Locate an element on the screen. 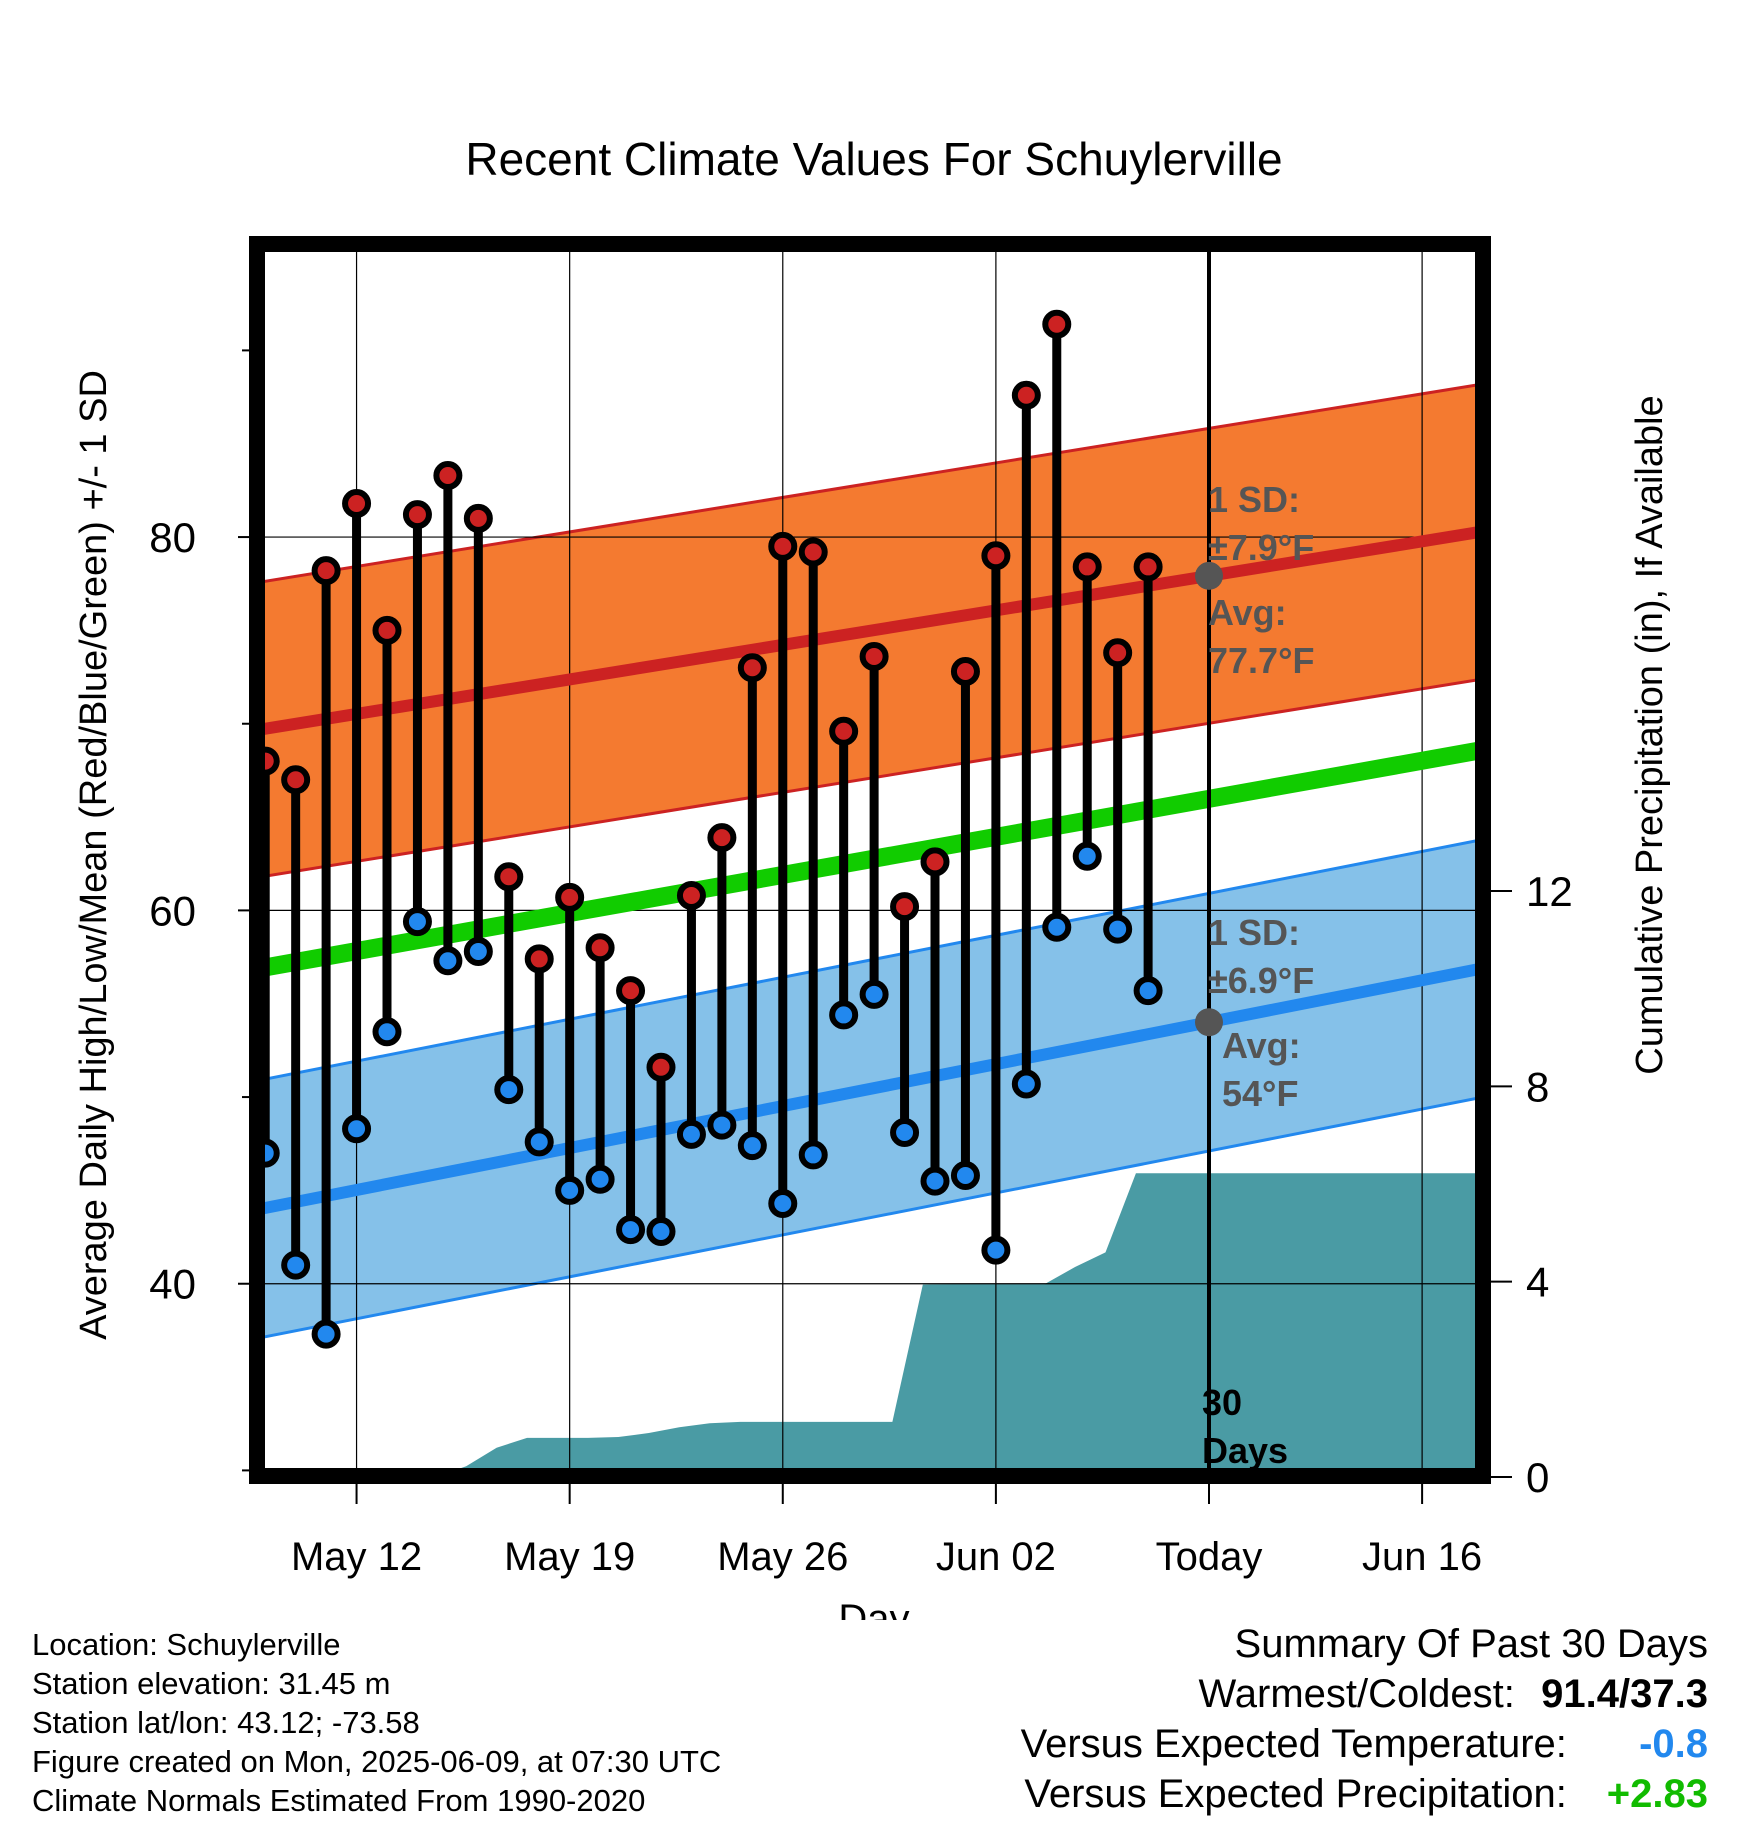  y-right-tick-label-0: 0 is located at coordinates (1537, 1477).